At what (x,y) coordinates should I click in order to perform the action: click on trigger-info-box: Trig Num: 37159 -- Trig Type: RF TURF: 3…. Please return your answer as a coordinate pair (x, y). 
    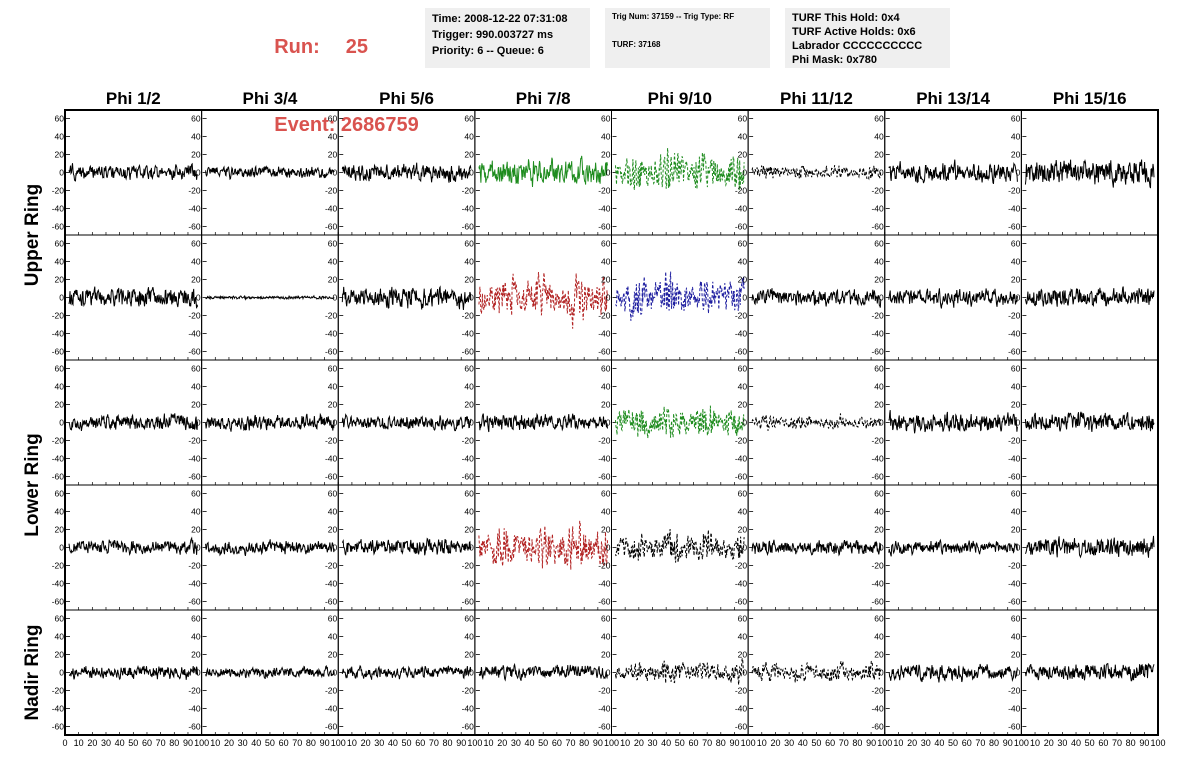
    Looking at the image, I should click on (687, 38).